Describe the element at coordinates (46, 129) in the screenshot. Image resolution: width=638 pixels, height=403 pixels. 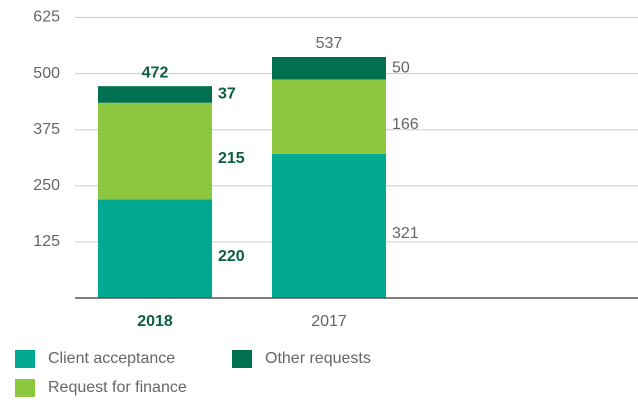
I see `y-tick-label: 375` at that location.